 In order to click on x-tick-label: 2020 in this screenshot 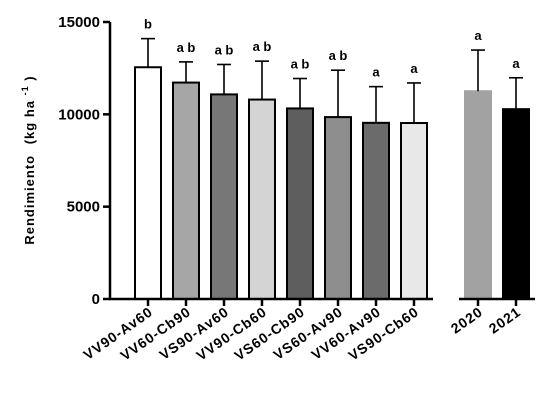, I will do `click(467, 319)`.